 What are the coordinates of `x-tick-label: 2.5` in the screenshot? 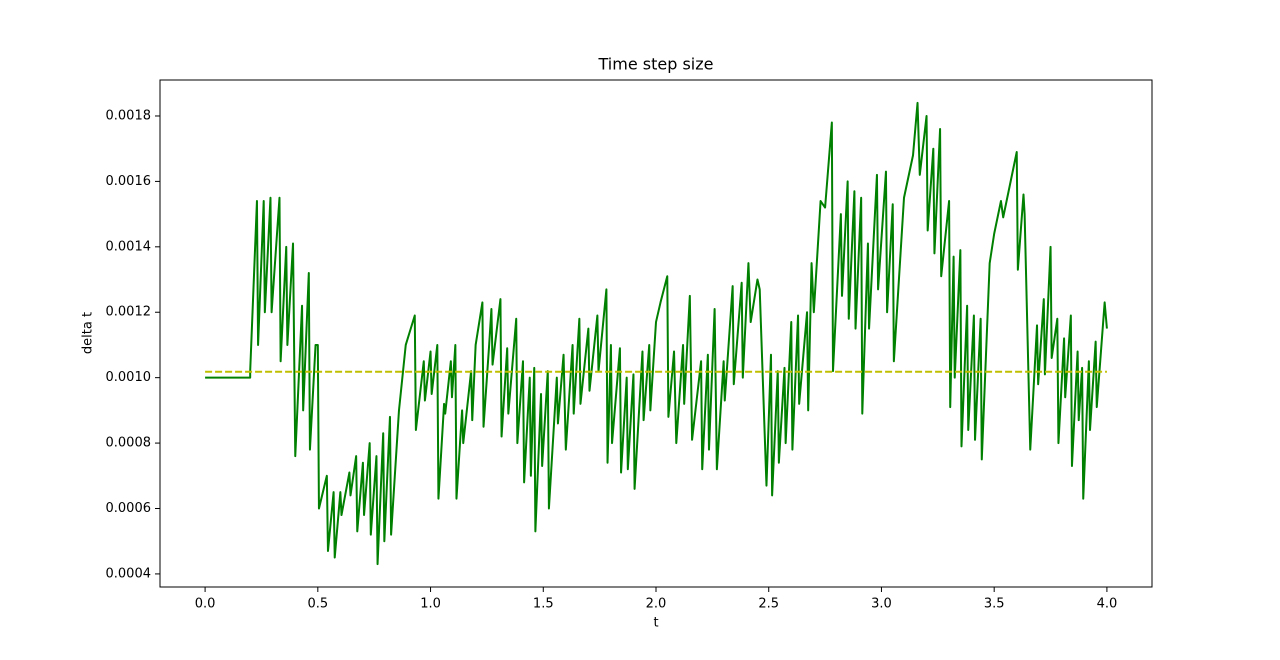 It's located at (768, 604).